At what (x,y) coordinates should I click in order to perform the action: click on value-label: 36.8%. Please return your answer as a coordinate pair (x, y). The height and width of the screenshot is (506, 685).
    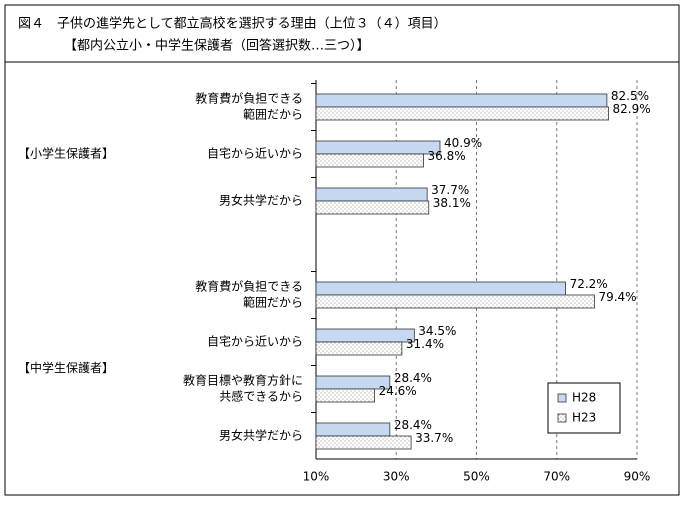
    Looking at the image, I should click on (447, 156).